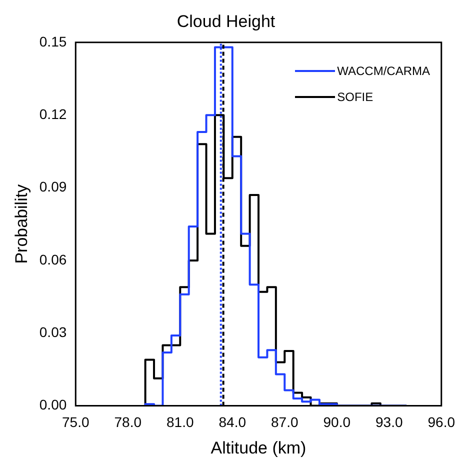  I want to click on y-axis-title: Probability, so click(21, 224).